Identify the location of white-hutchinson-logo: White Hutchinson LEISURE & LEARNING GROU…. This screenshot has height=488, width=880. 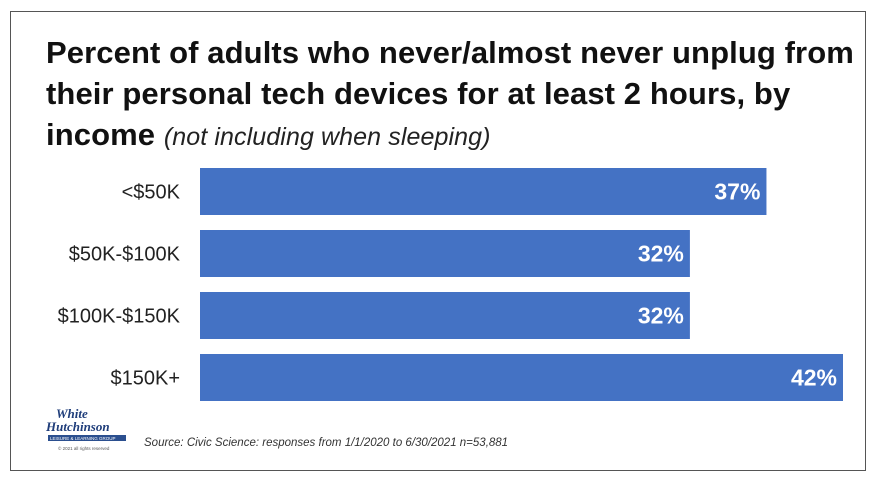
(85, 428).